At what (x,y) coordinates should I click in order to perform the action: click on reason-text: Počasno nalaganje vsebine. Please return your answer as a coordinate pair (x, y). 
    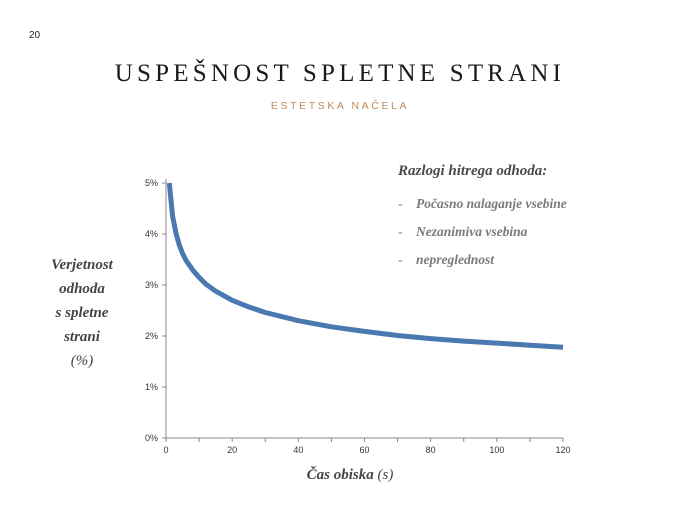
    Looking at the image, I should click on (491, 203).